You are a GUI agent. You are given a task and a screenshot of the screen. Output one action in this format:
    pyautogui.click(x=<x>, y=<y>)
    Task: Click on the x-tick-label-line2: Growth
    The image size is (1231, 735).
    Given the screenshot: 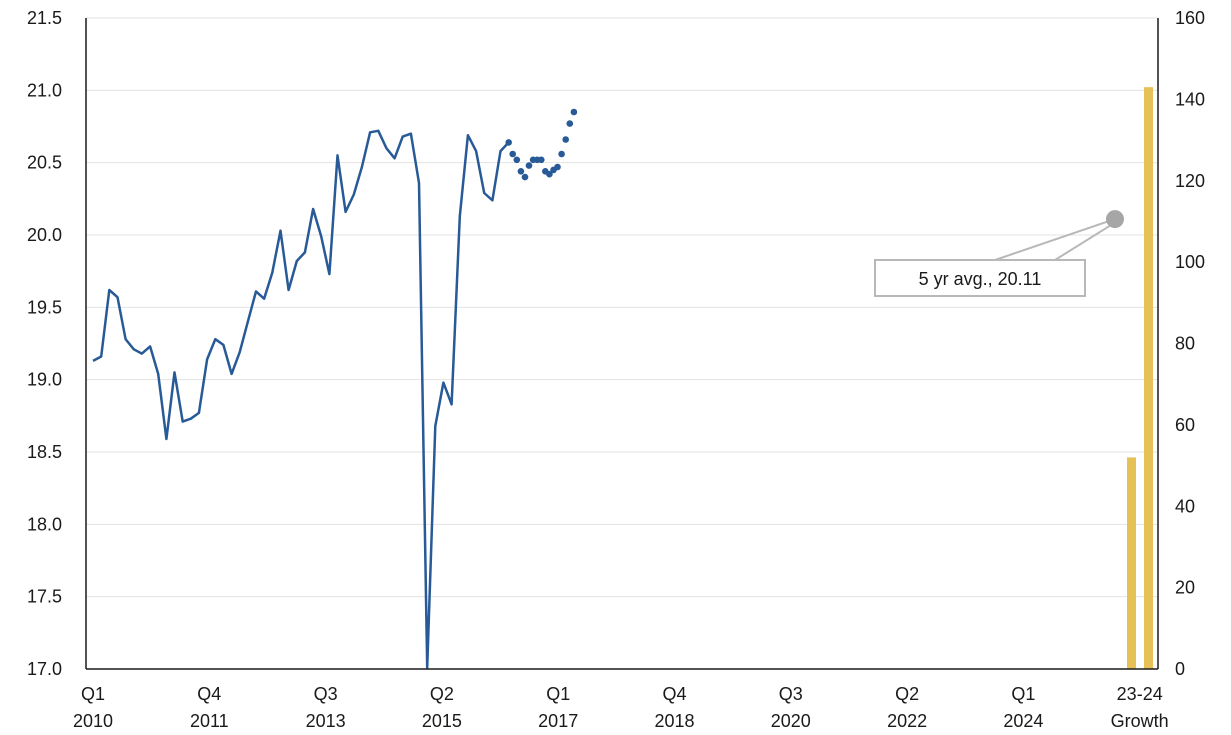 What is the action you would take?
    pyautogui.click(x=1140, y=721)
    